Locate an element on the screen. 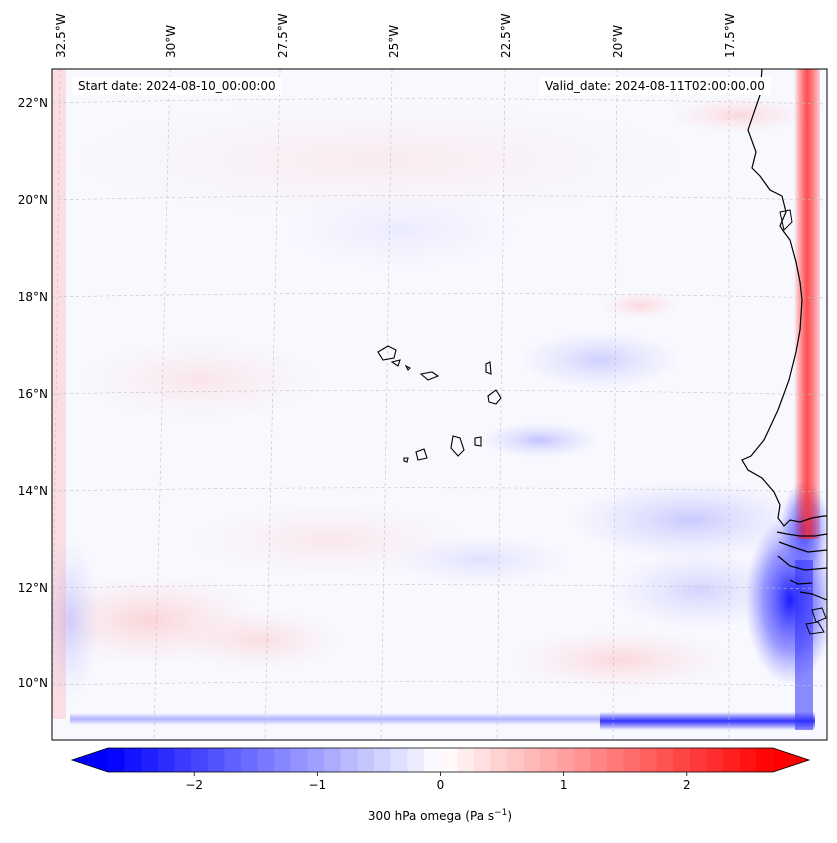 This screenshot has height=843, width=837. start-date-label: Start date: 2024-08-10_00:00:00 is located at coordinates (177, 86).